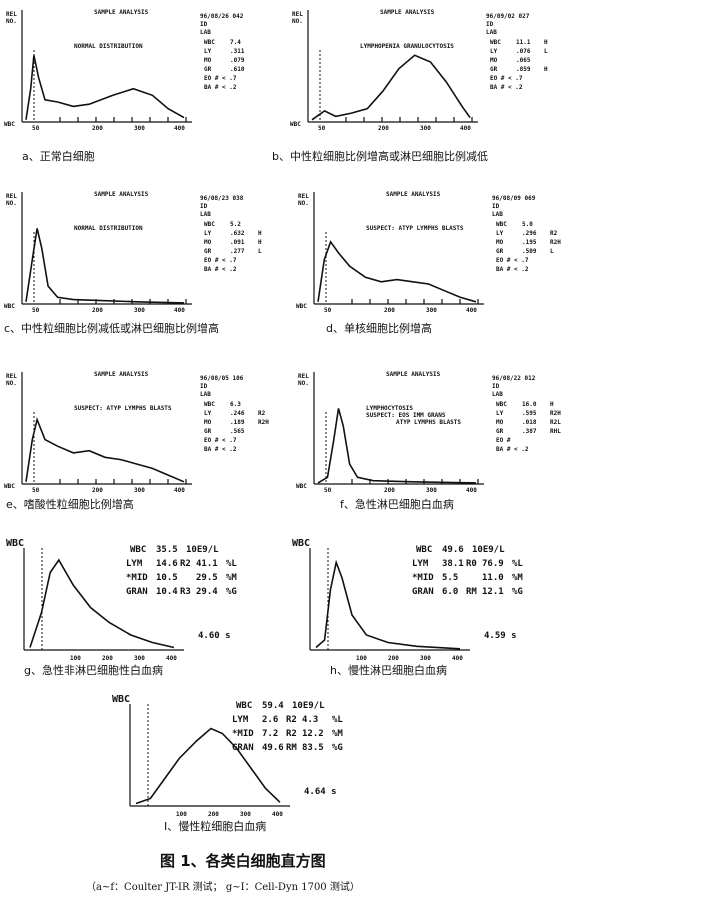 The image size is (720, 900). Describe the element at coordinates (273, 706) in the screenshot. I see `wbc-param-value: 59.4` at that location.